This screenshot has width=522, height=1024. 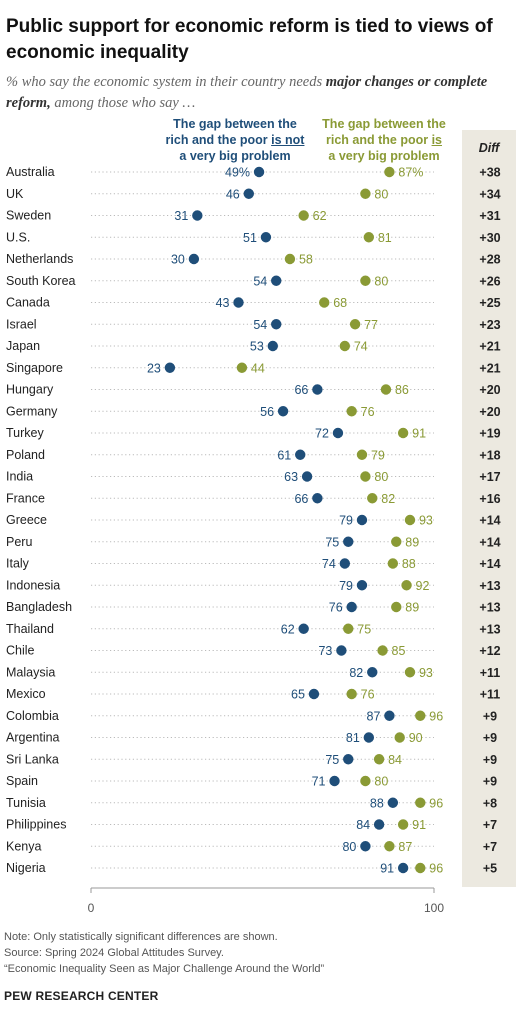 I want to click on diff-value: +12, so click(x=489, y=651).